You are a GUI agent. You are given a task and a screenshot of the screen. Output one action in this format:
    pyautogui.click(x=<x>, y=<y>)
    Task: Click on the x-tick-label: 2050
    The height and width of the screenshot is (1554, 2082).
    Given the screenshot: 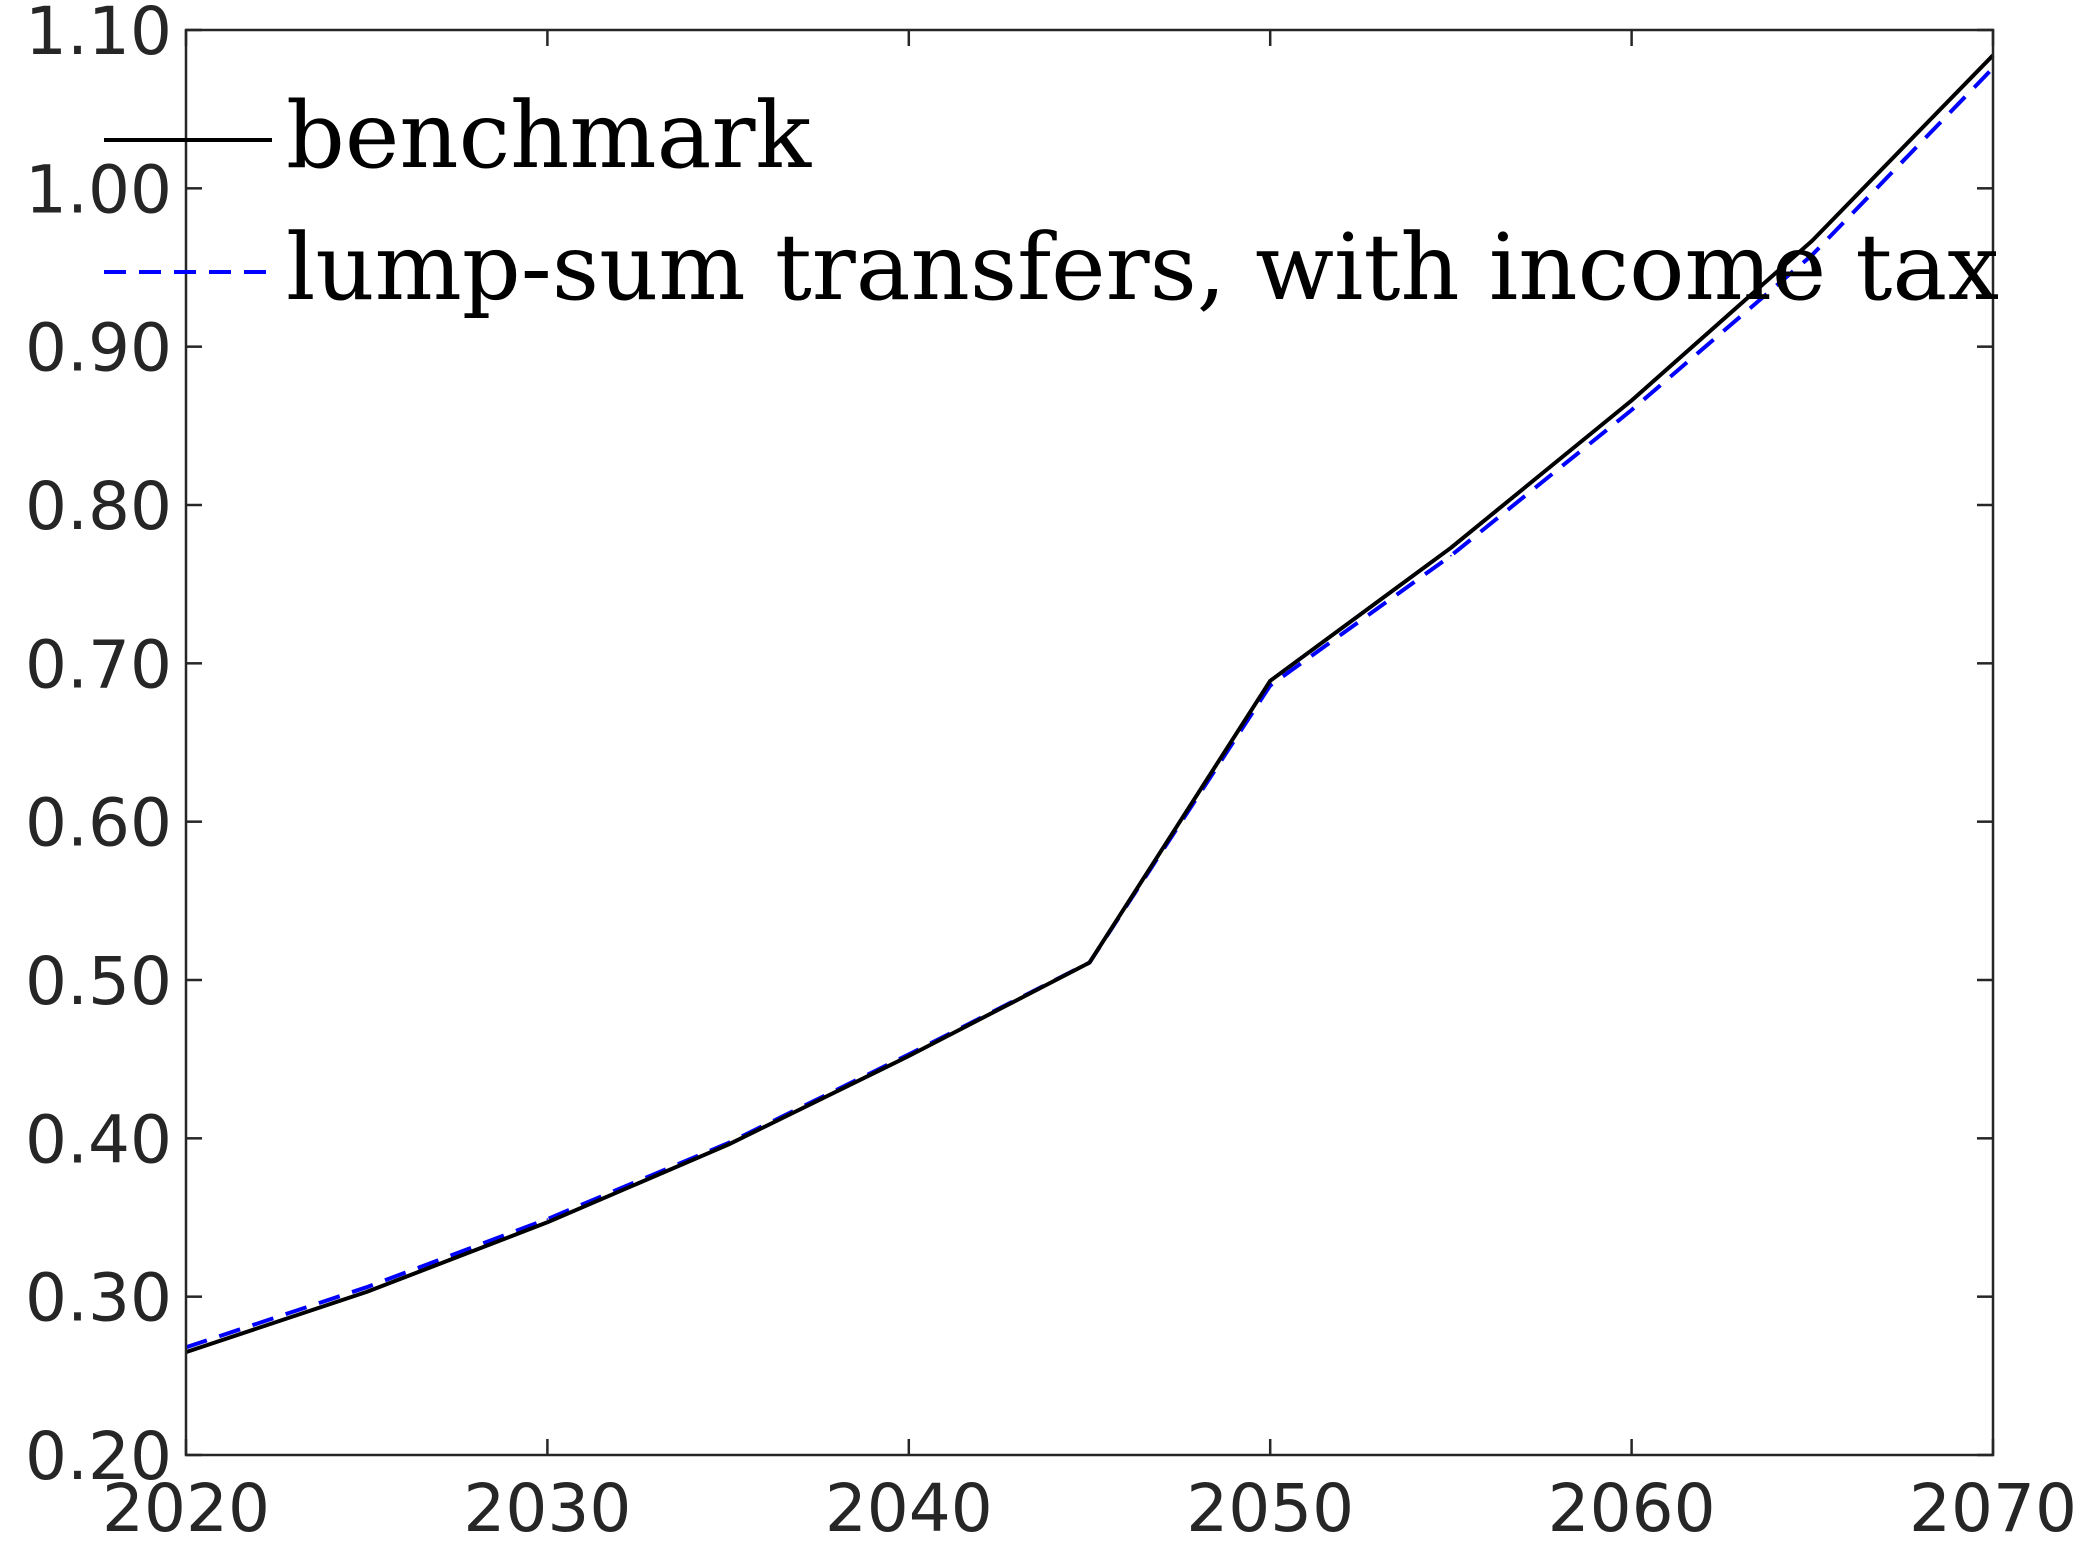 What is the action you would take?
    pyautogui.click(x=1270, y=1508)
    